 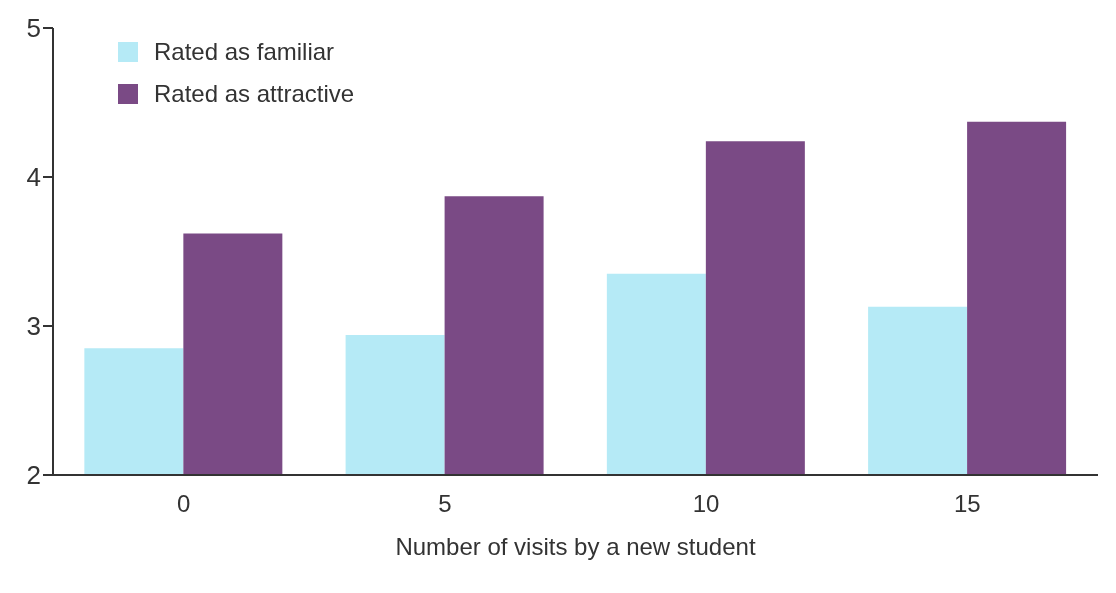 What do you see at coordinates (706, 504) in the screenshot?
I see `x-tick-label: 10` at bounding box center [706, 504].